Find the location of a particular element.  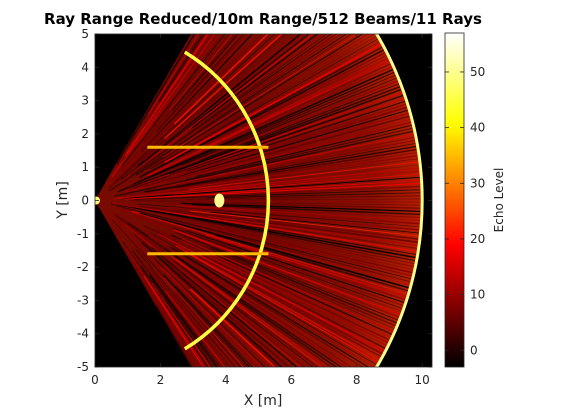

feature-arc is located at coordinates (227, 200).